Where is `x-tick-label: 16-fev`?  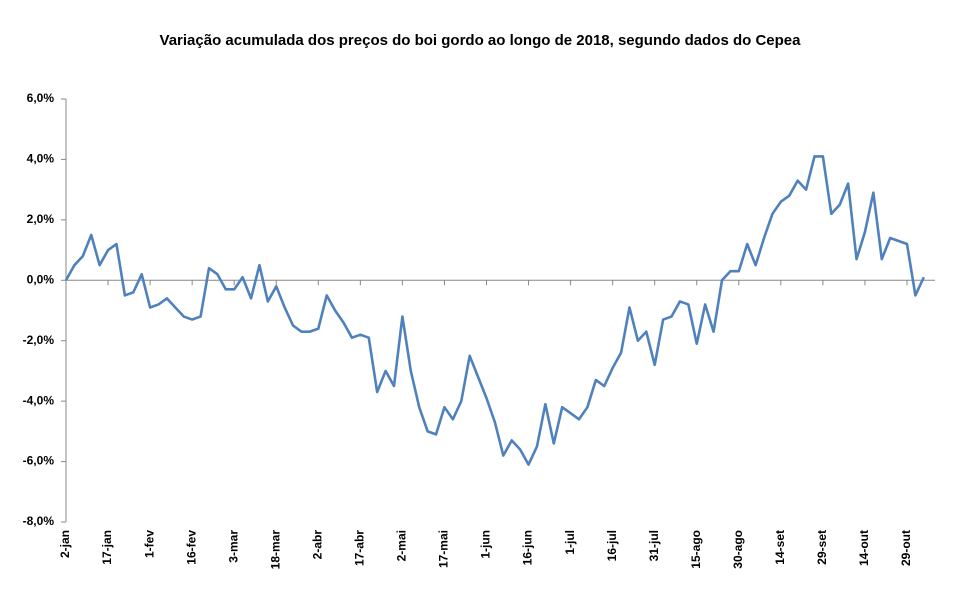 x-tick-label: 16-fev is located at coordinates (191, 547).